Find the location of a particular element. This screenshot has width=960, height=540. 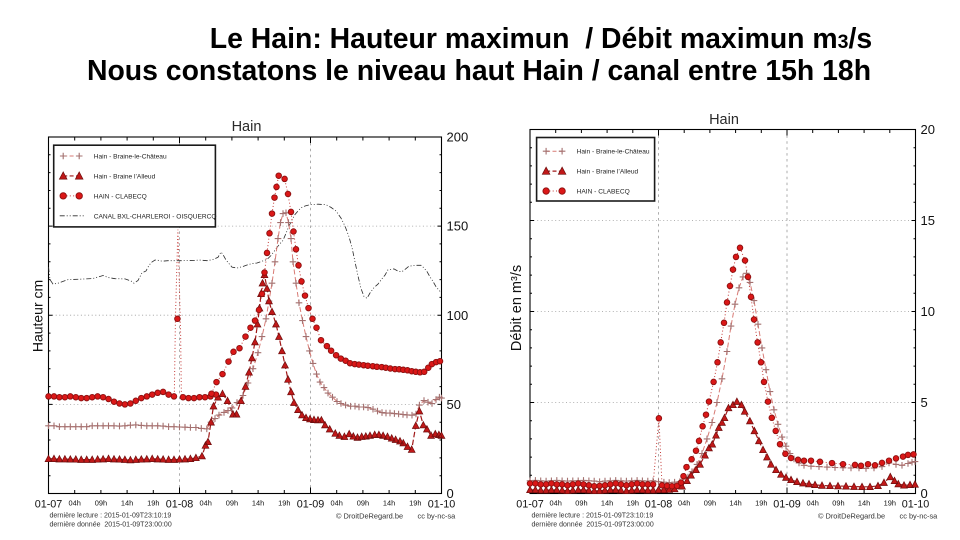

svg-text: 10 is located at coordinates (928, 311).